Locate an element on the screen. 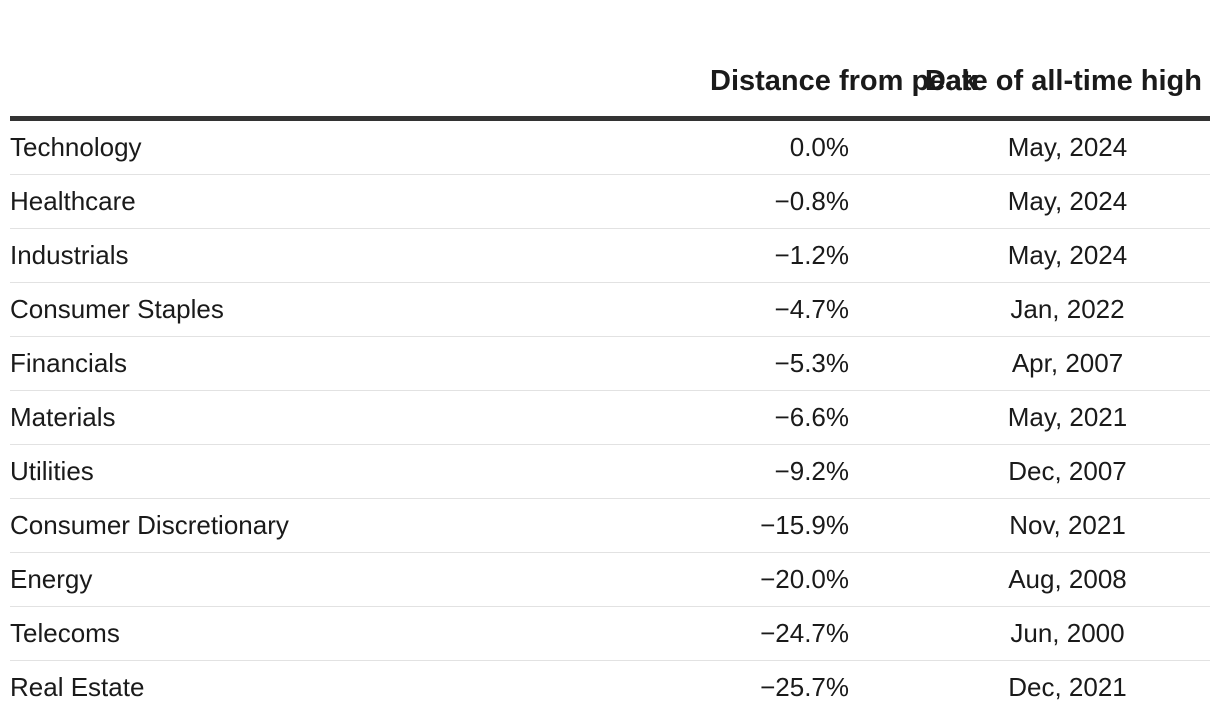 The width and height of the screenshot is (1220, 714). sector-cell: Utilities is located at coordinates (360, 472).